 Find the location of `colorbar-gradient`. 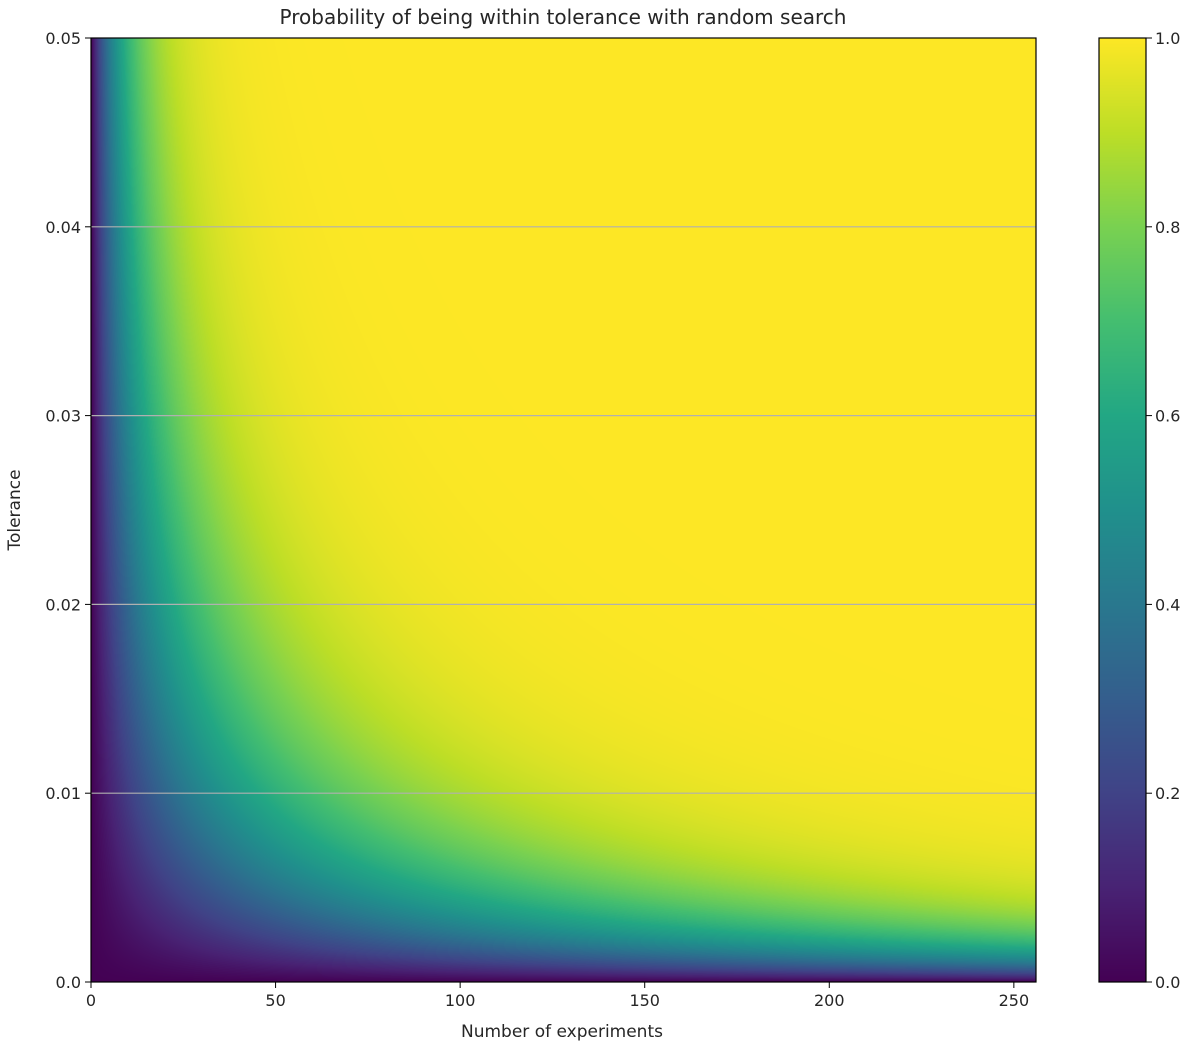

colorbar-gradient is located at coordinates (1122, 510).